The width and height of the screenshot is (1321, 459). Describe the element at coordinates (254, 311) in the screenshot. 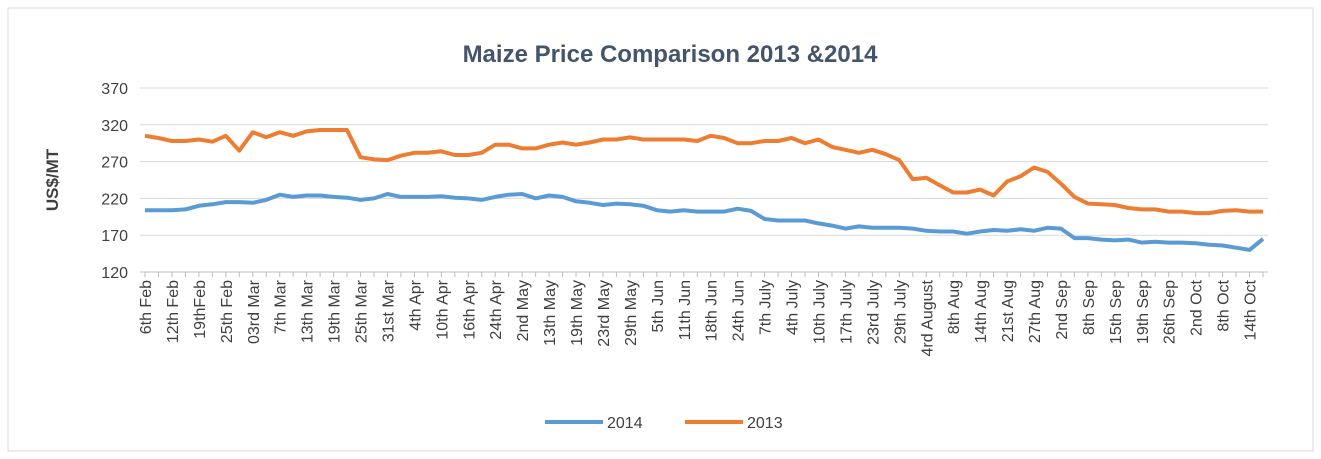

I see `x-tick-label: 03rd Mar` at that location.